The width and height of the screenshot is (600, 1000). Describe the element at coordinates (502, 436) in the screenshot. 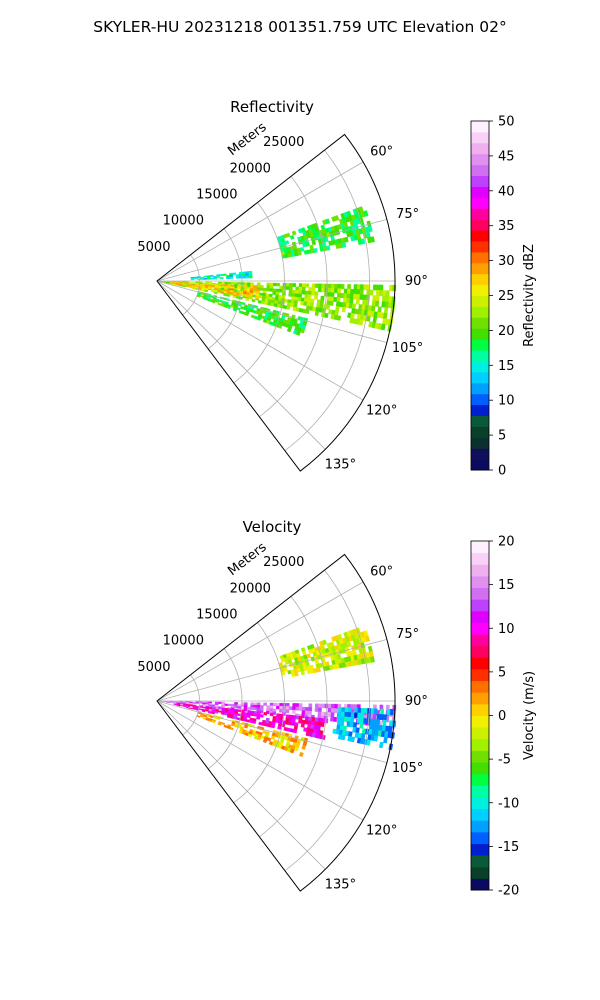

I see `colorbar-tick-label: 5` at that location.